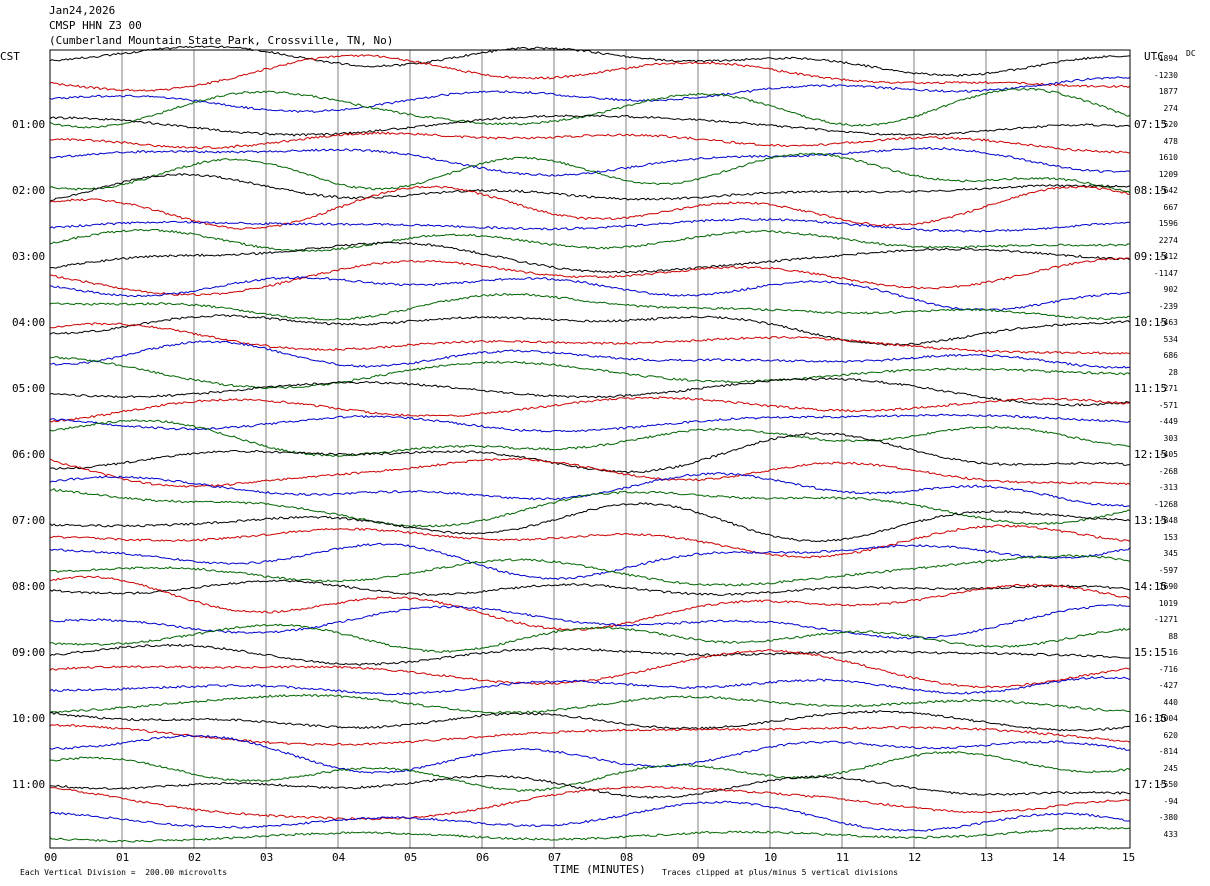 Image resolution: width=1210 pixels, height=886 pixels. Describe the element at coordinates (1170, 207) in the screenshot. I see `dc-offset-label: 667` at that location.